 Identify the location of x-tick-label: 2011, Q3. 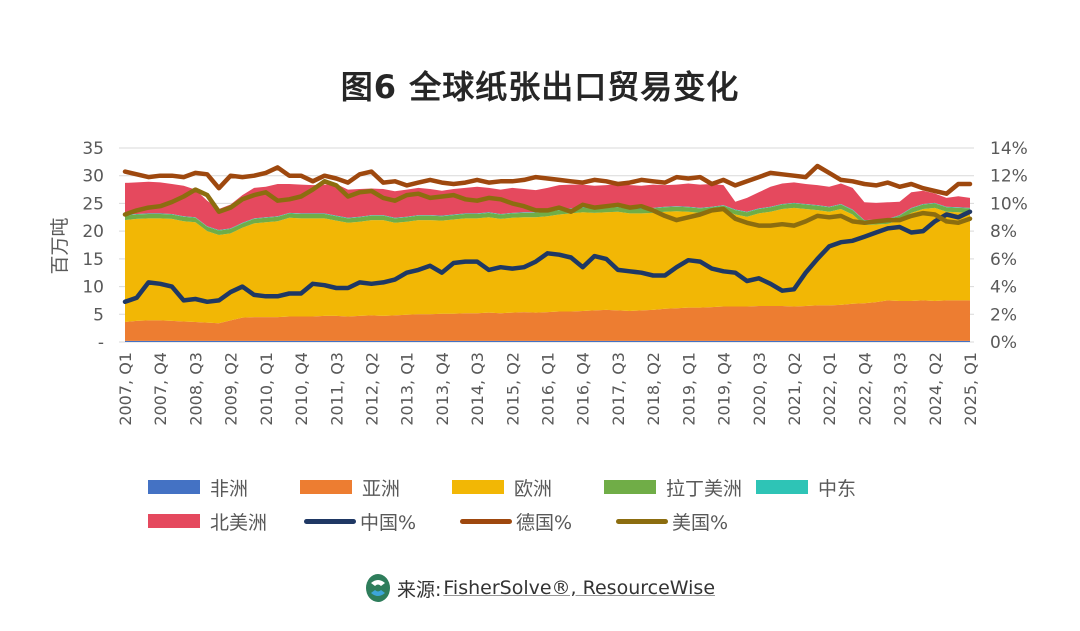
(336, 389).